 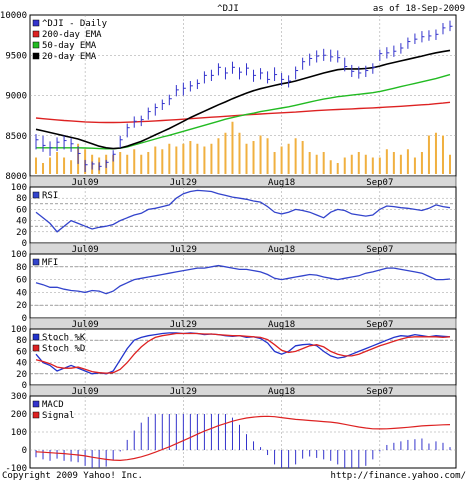 What do you see at coordinates (228, 9) in the screenshot?
I see `chart-symbol: ^DJI` at bounding box center [228, 9].